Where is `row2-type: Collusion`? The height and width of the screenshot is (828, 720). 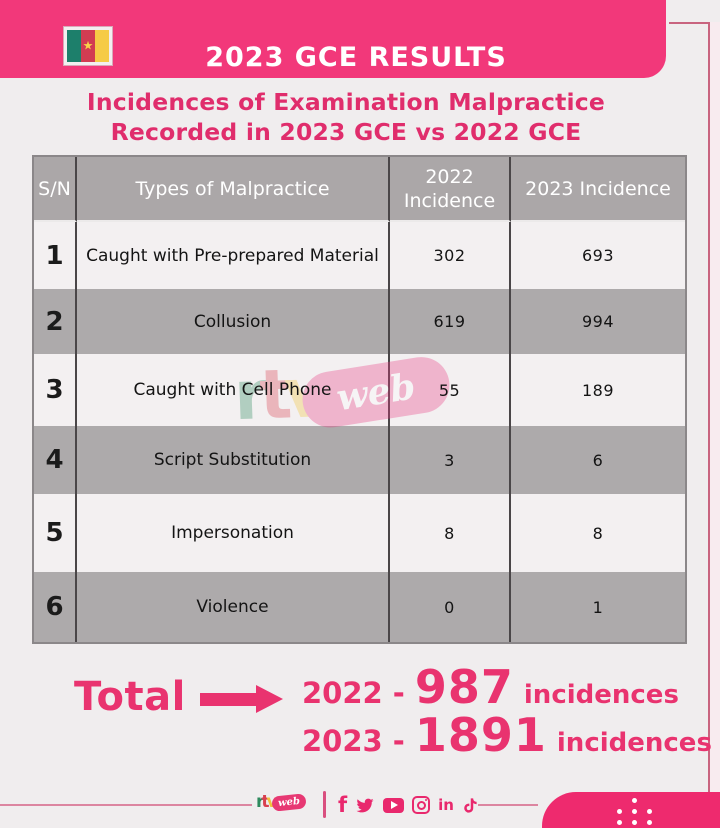 row2-type: Collusion is located at coordinates (233, 321).